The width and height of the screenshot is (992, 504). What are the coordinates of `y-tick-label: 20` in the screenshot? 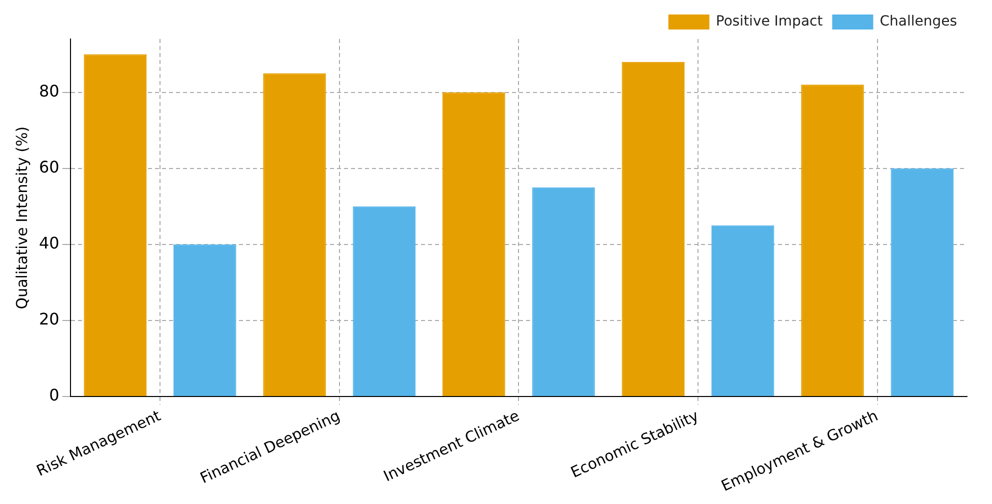 It's located at (49, 319).